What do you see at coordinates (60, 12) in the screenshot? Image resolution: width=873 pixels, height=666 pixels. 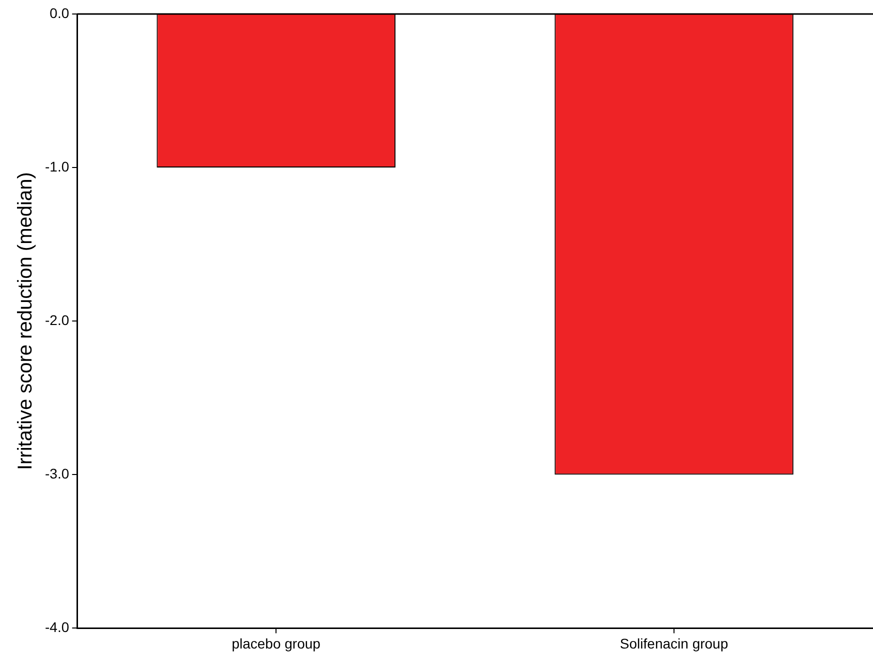 I see `y-tick-label: 0.0` at bounding box center [60, 12].